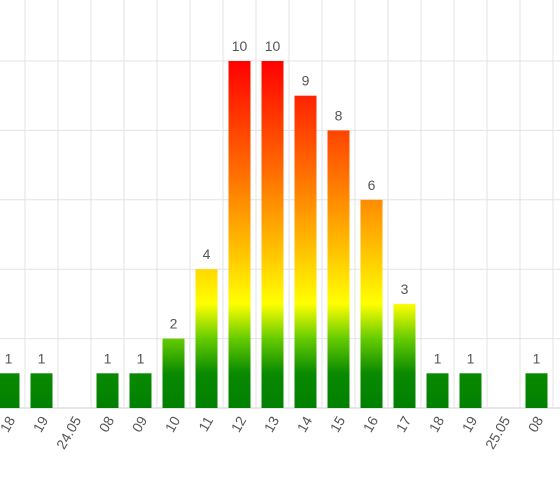 Image resolution: width=560 pixels, height=482 pixels. What do you see at coordinates (405, 289) in the screenshot?
I see `bar-value-label: 3` at bounding box center [405, 289].